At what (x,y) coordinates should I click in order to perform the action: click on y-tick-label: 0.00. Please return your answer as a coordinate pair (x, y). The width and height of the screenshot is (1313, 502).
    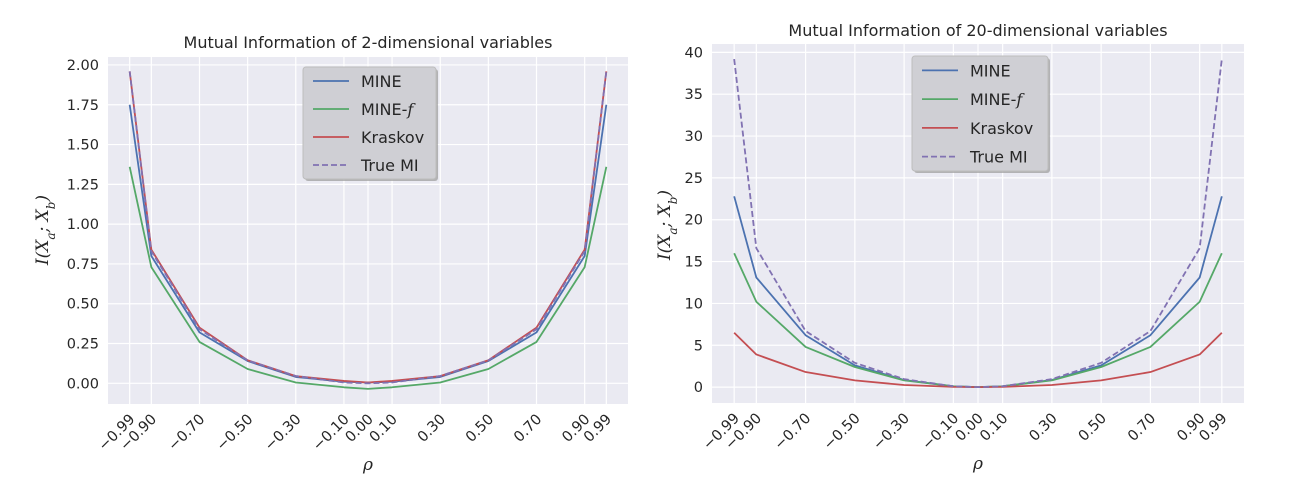
    Looking at the image, I should click on (83, 384).